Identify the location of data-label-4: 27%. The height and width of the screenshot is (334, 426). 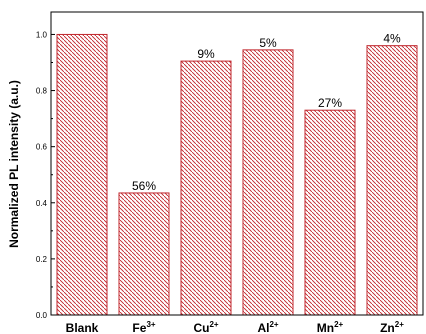
(330, 103).